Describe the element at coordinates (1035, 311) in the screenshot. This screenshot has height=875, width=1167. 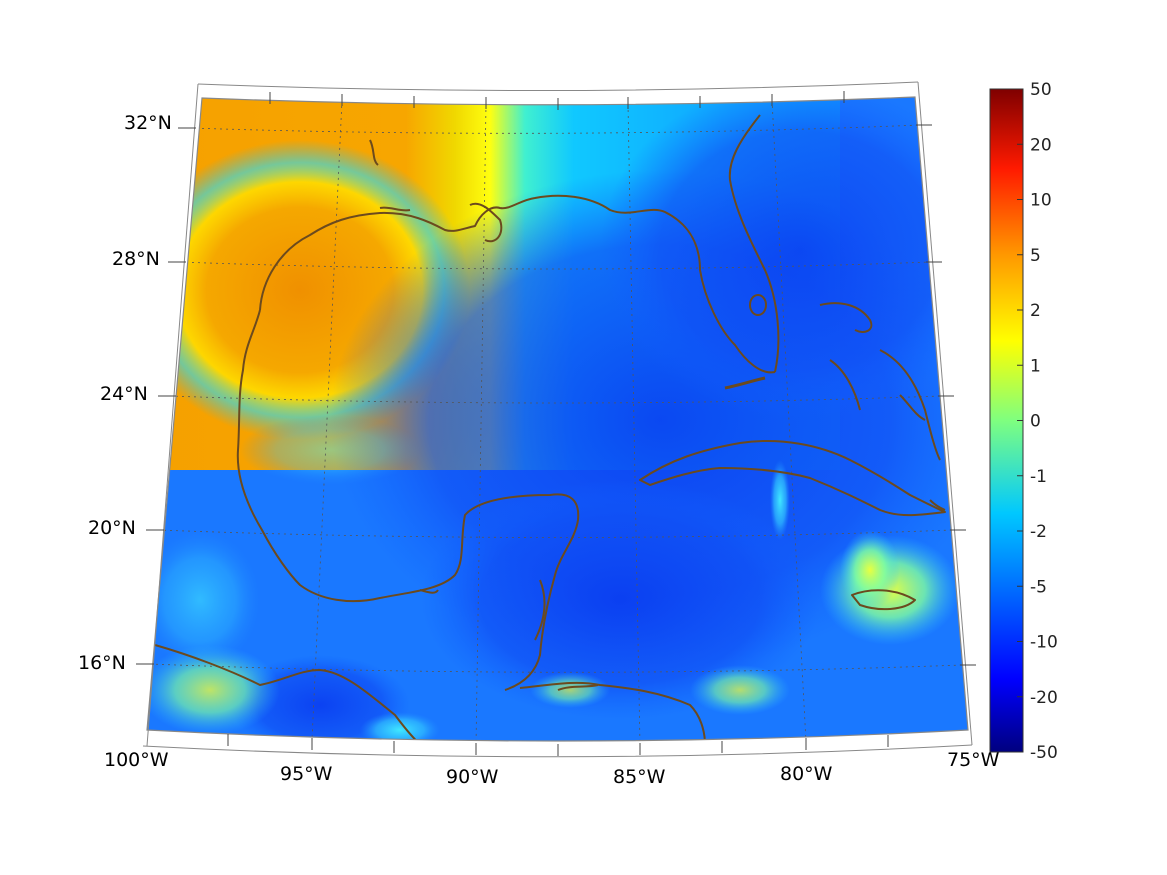
I see `colorbar-tick-label: 2` at that location.